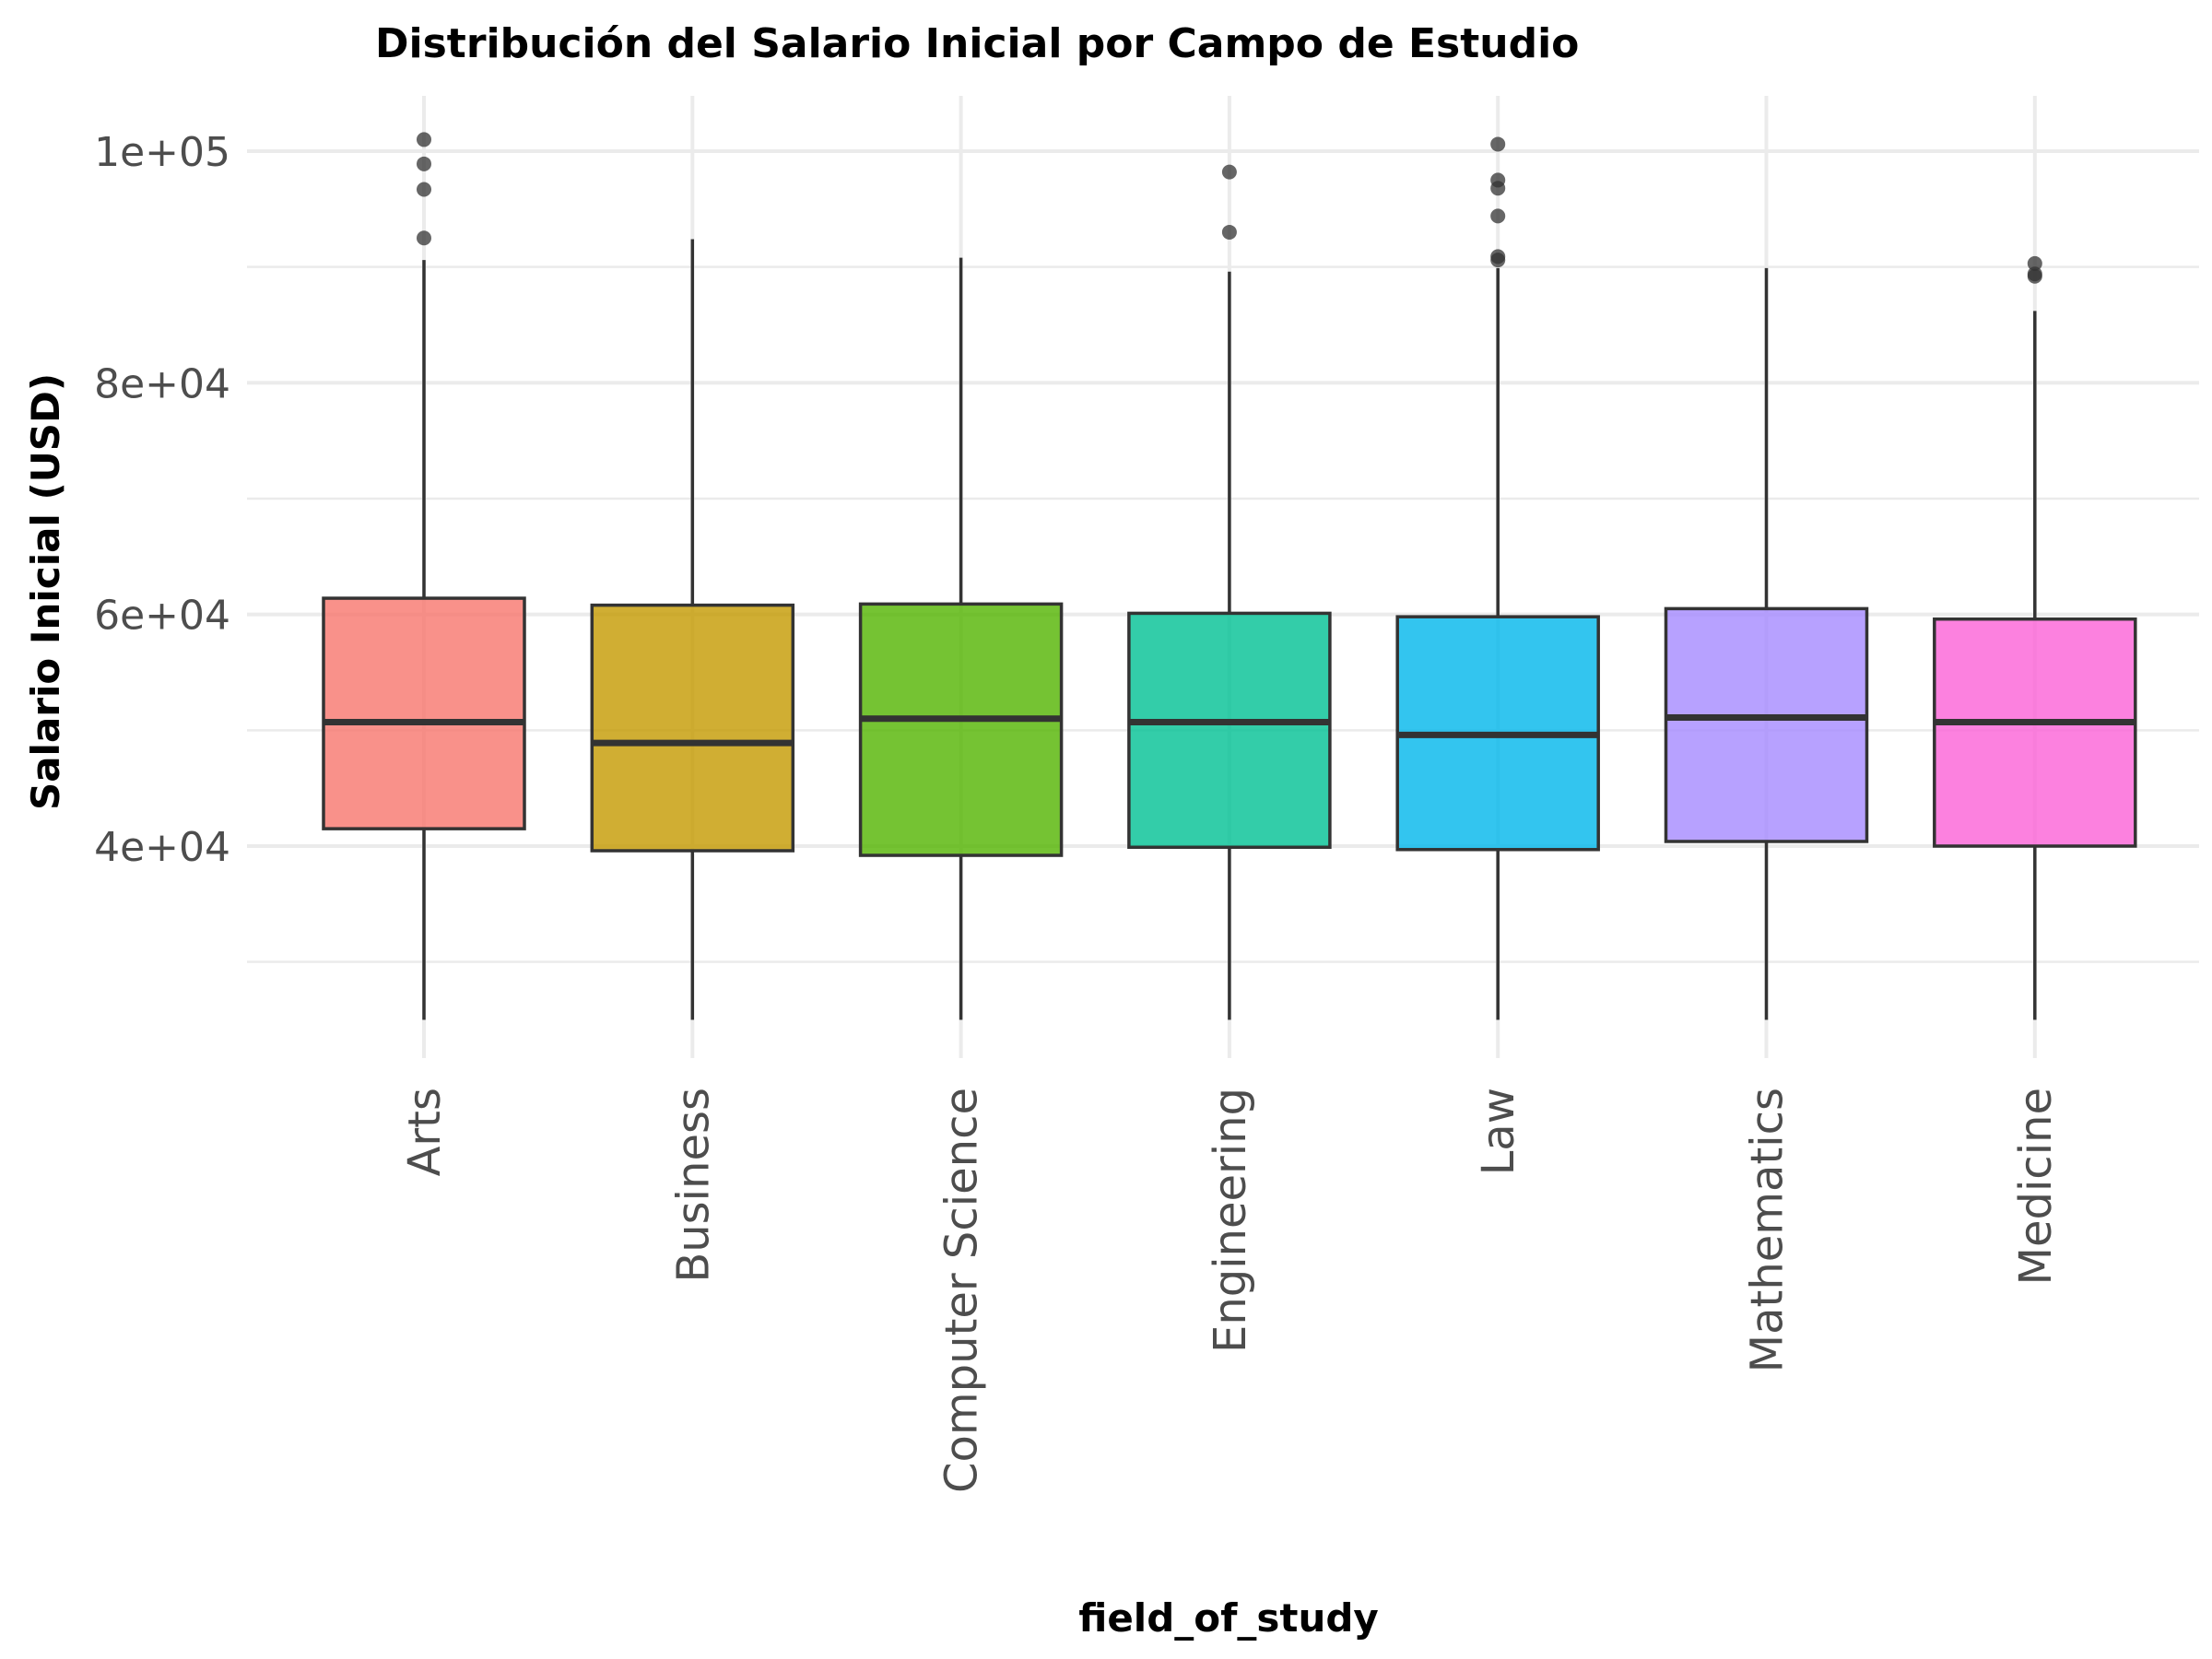 The image size is (2212, 1659). What do you see at coordinates (693, 1185) in the screenshot?
I see `x-tick-label: Business` at bounding box center [693, 1185].